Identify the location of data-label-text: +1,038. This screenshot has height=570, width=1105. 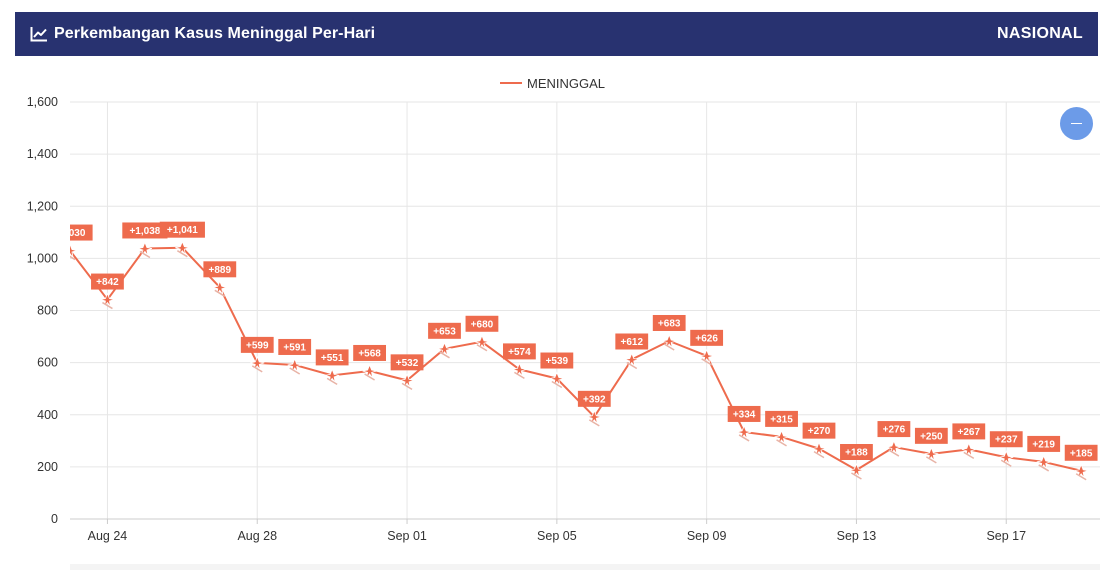
(144, 231).